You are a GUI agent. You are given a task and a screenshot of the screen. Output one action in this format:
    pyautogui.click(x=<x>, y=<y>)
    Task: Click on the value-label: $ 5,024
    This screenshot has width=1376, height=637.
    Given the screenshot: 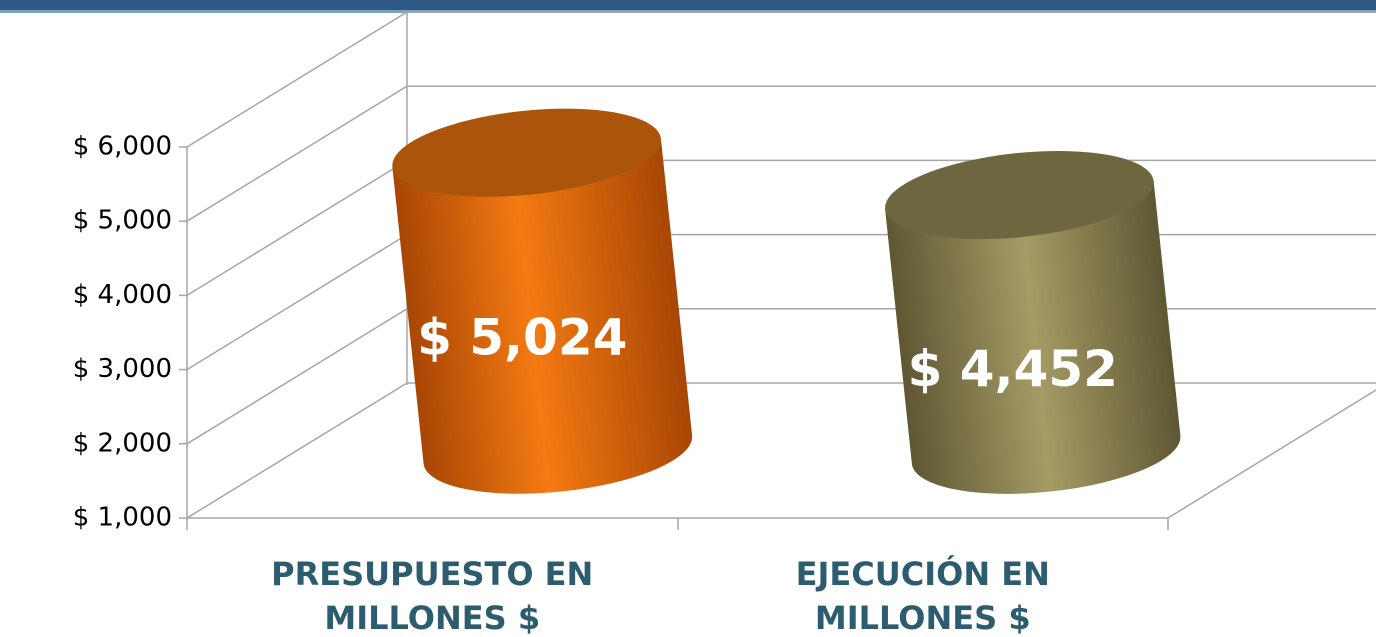 What is the action you would take?
    pyautogui.click(x=522, y=338)
    